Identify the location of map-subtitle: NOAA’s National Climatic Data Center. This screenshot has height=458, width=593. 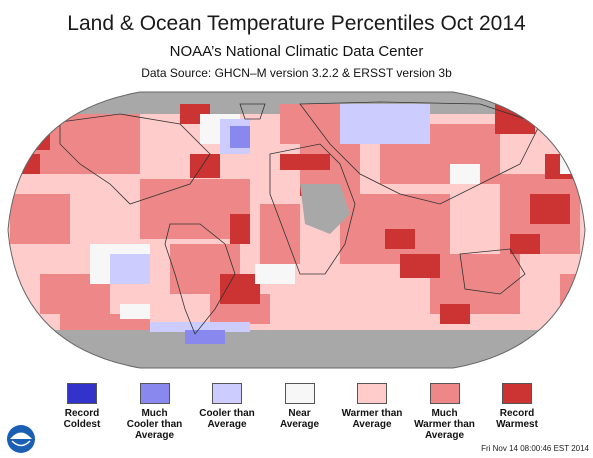
(296, 51).